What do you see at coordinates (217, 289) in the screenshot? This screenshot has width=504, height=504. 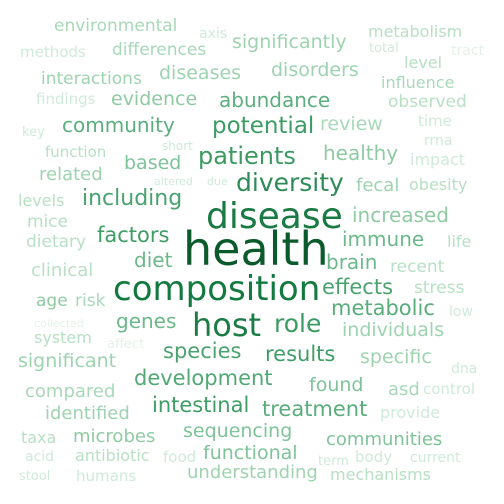 I see `word-composition: composition` at bounding box center [217, 289].